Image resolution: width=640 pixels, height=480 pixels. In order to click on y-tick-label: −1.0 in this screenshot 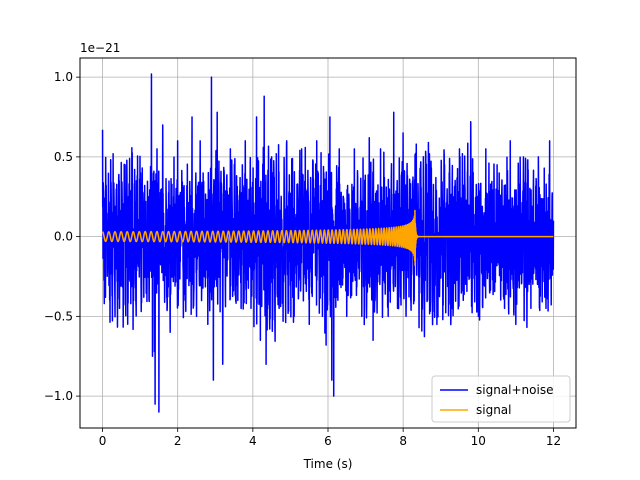, I will do `click(58, 396)`.